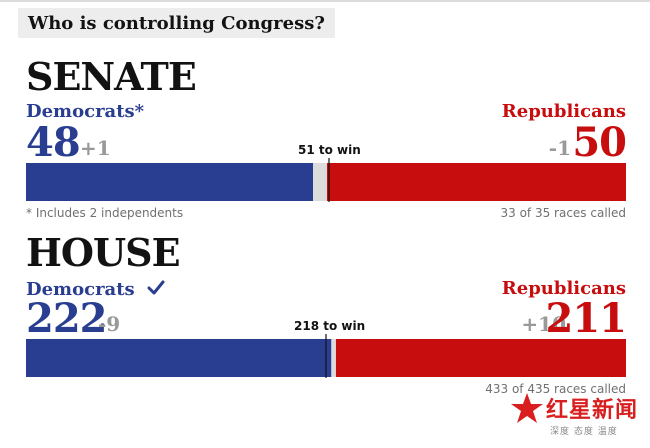  What do you see at coordinates (105, 213) in the screenshot?
I see `independents-footnote: * Includes 2 independents` at bounding box center [105, 213].